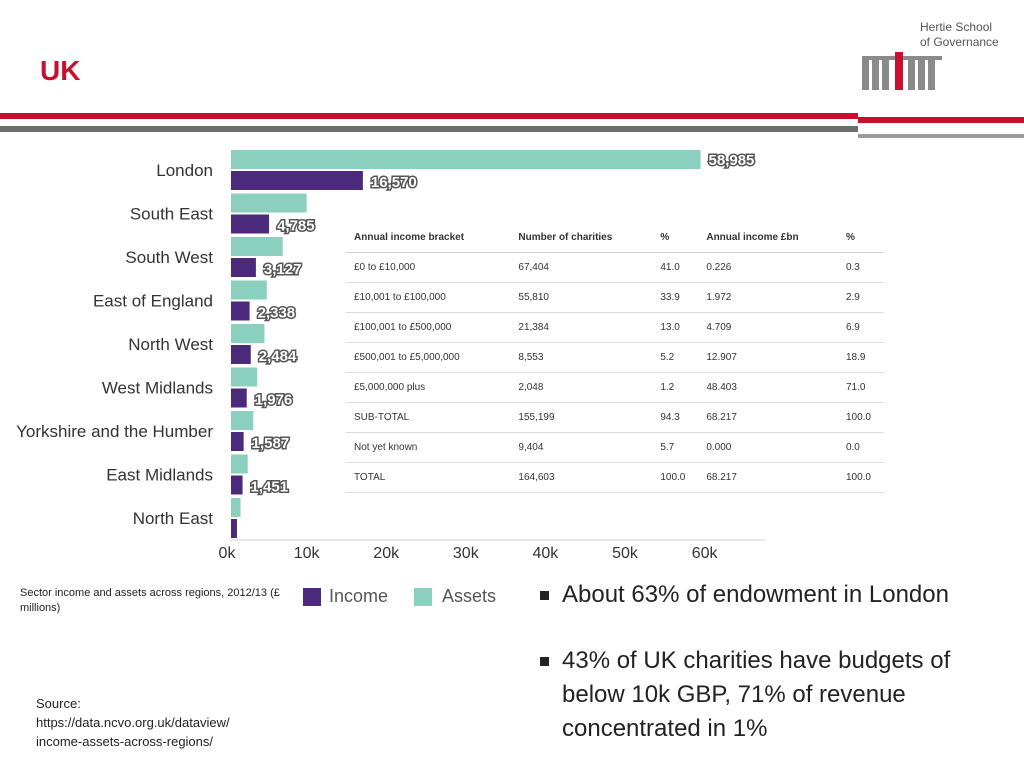  What do you see at coordinates (358, 596) in the screenshot?
I see `legend-income-label: Income` at bounding box center [358, 596].